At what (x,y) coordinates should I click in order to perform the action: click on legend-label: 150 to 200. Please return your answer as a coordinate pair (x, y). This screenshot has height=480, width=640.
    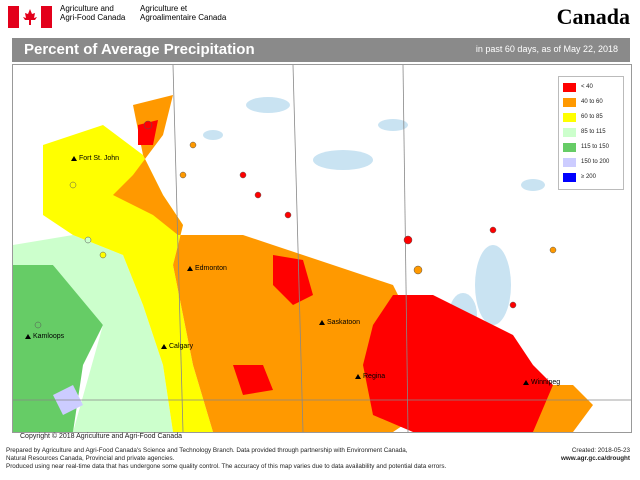
    Looking at the image, I should click on (595, 162).